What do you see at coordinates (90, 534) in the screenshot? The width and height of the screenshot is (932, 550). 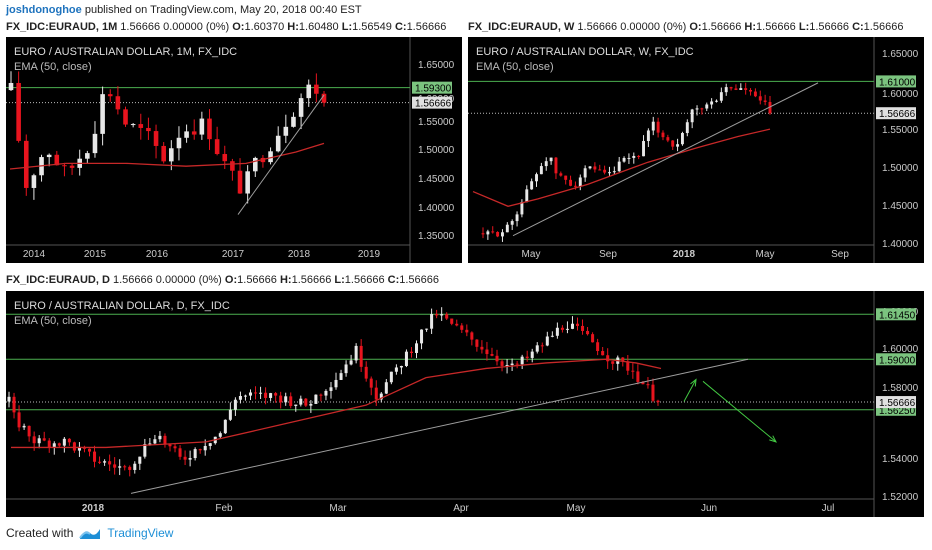 I see `tradingview-logo-icon` at bounding box center [90, 534].